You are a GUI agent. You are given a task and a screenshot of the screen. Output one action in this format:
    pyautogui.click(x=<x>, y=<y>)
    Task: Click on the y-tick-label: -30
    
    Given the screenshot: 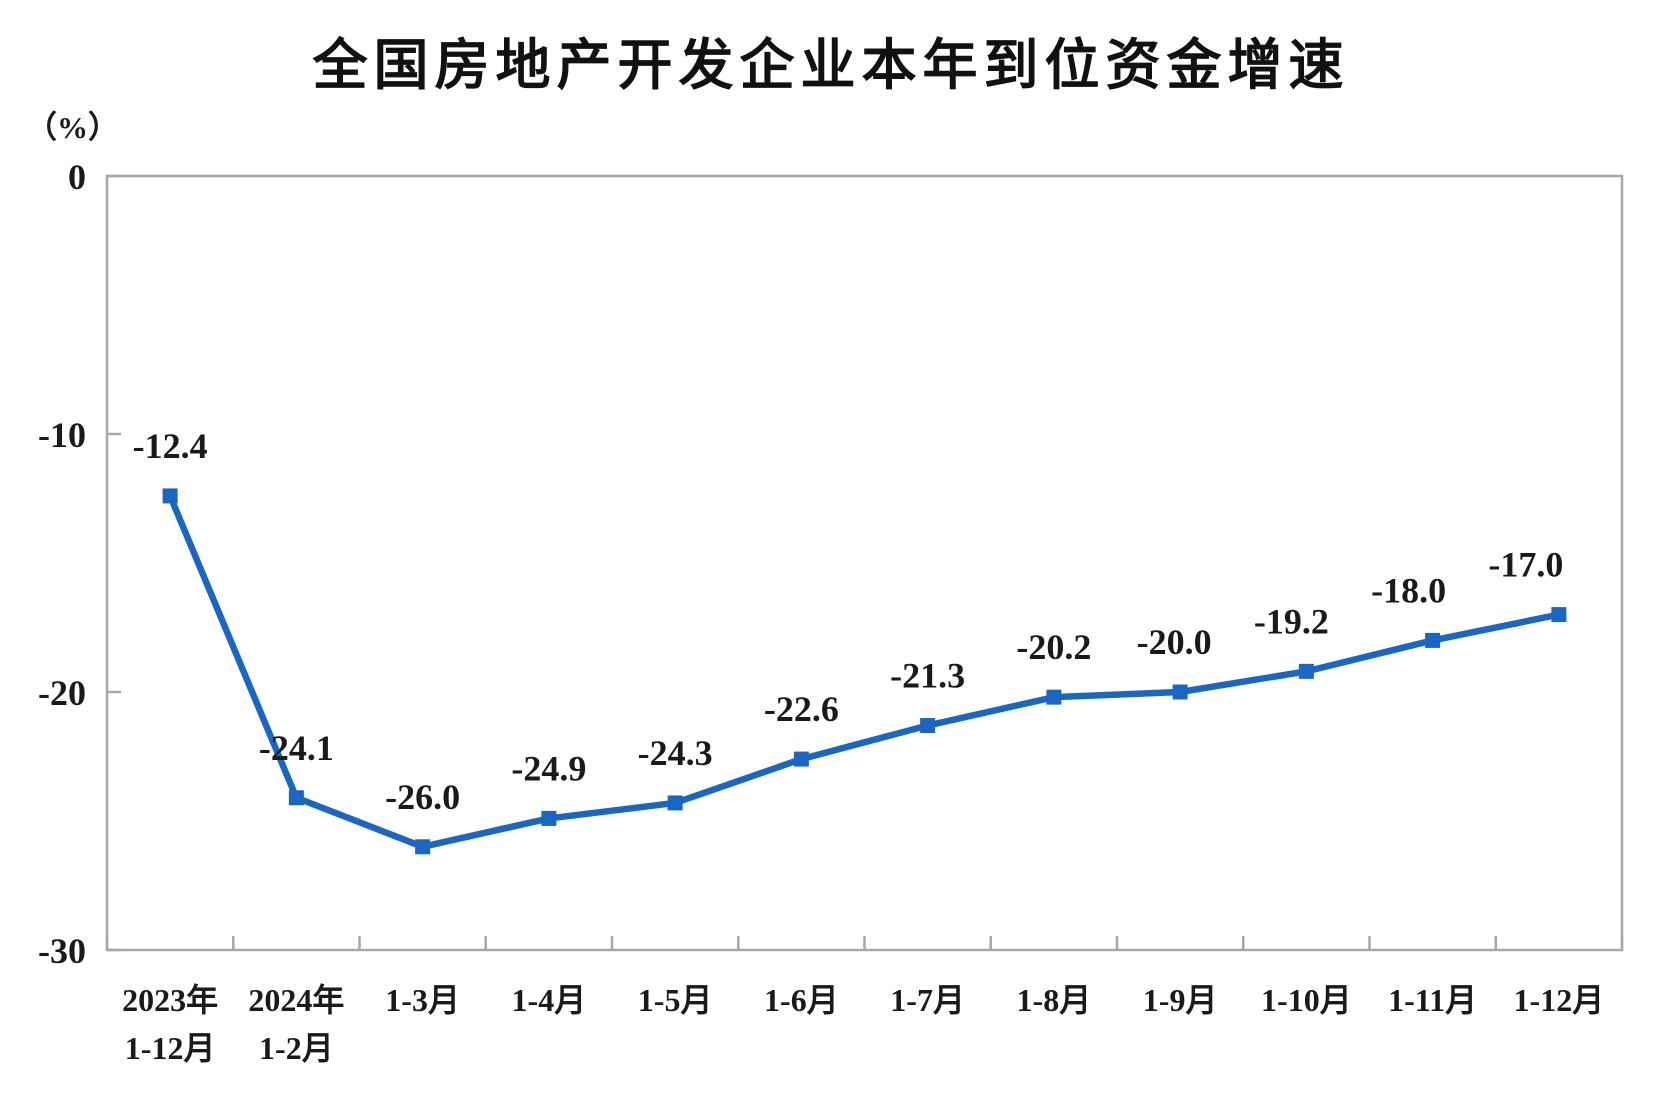 What is the action you would take?
    pyautogui.click(x=62, y=951)
    